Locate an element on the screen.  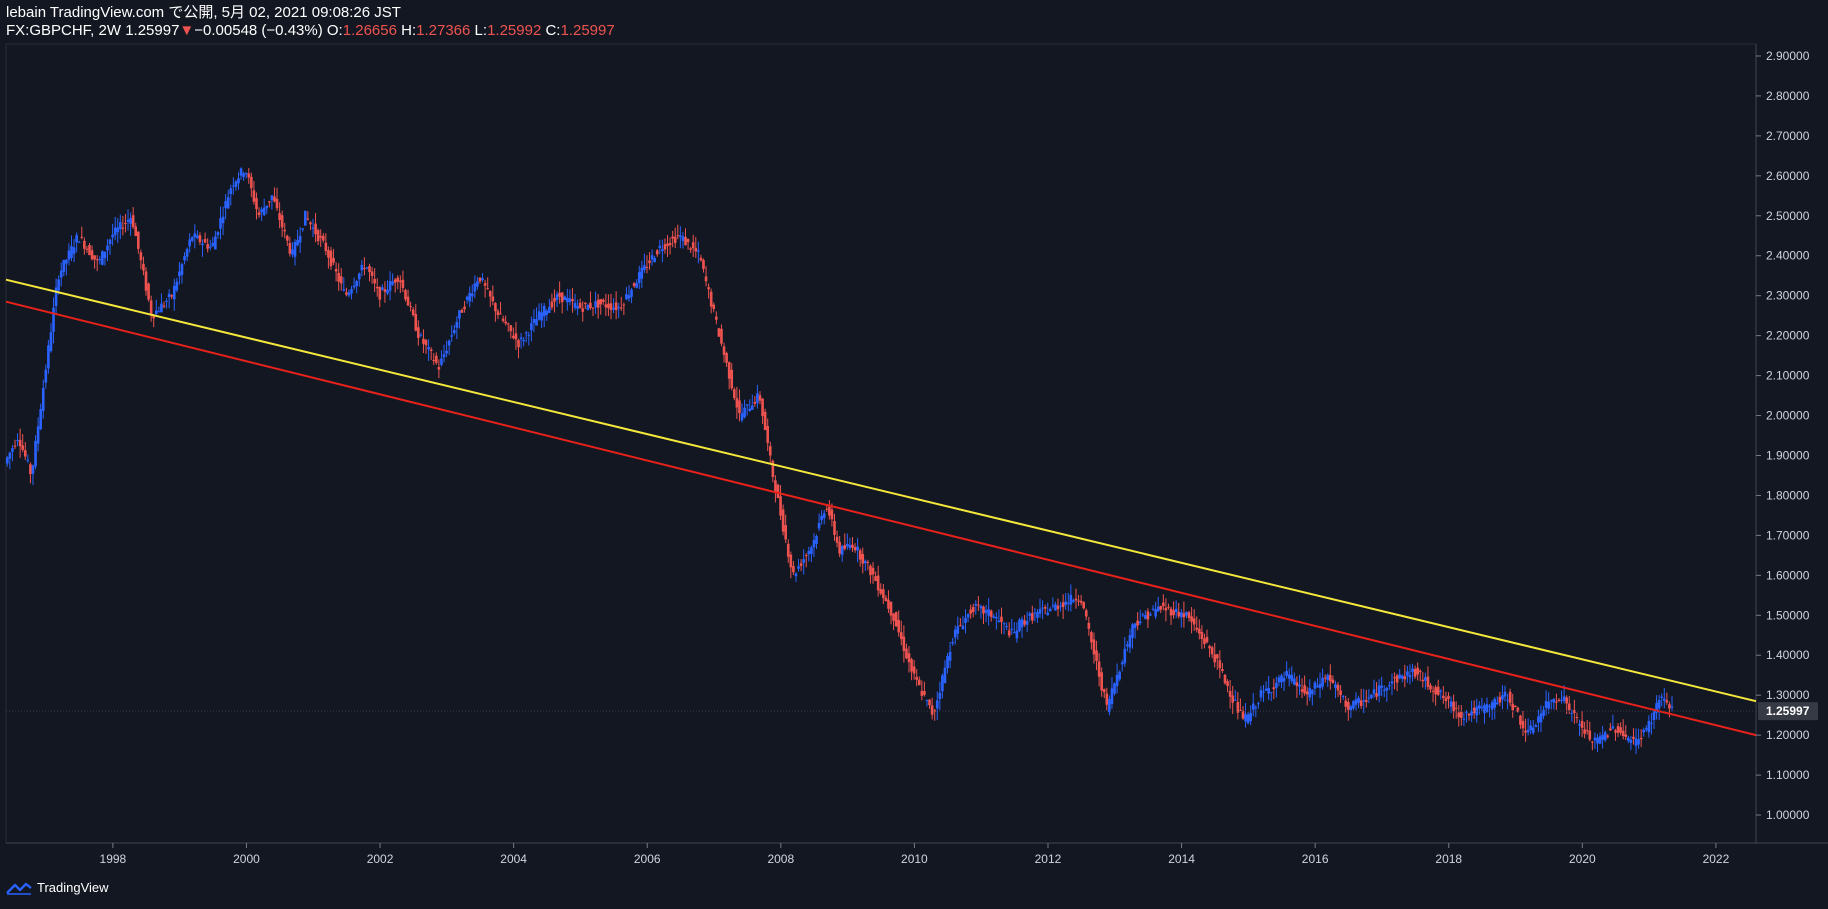
last-price-badge is located at coordinates (1788, 711).